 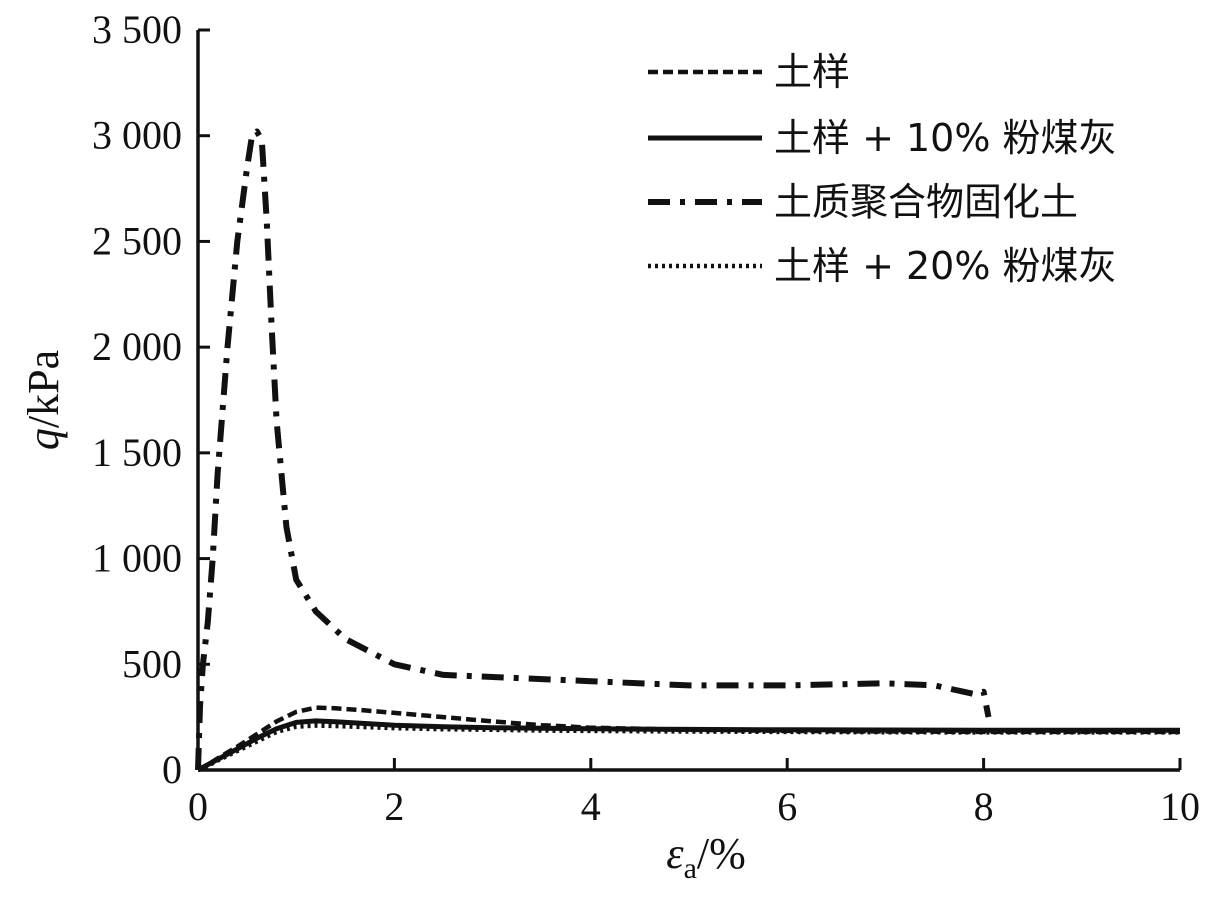 What do you see at coordinates (591, 806) in the screenshot?
I see `x-tick-label: 4` at bounding box center [591, 806].